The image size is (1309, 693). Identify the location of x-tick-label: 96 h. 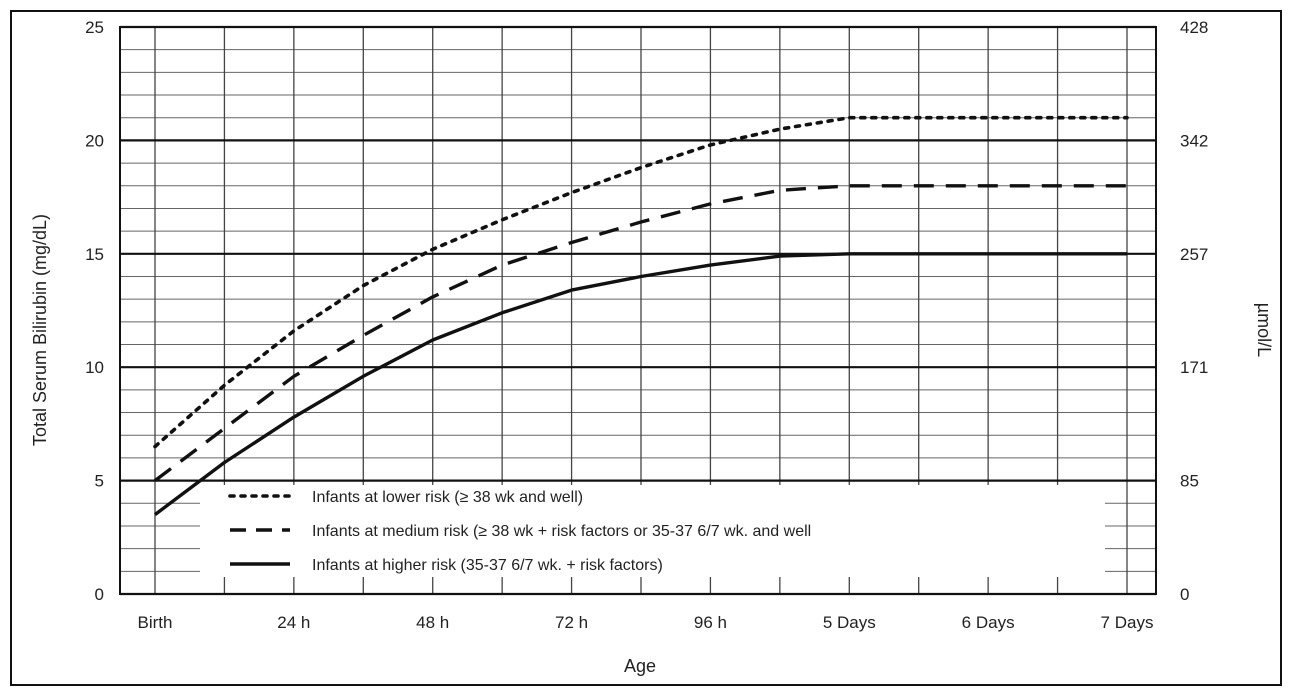
(710, 622).